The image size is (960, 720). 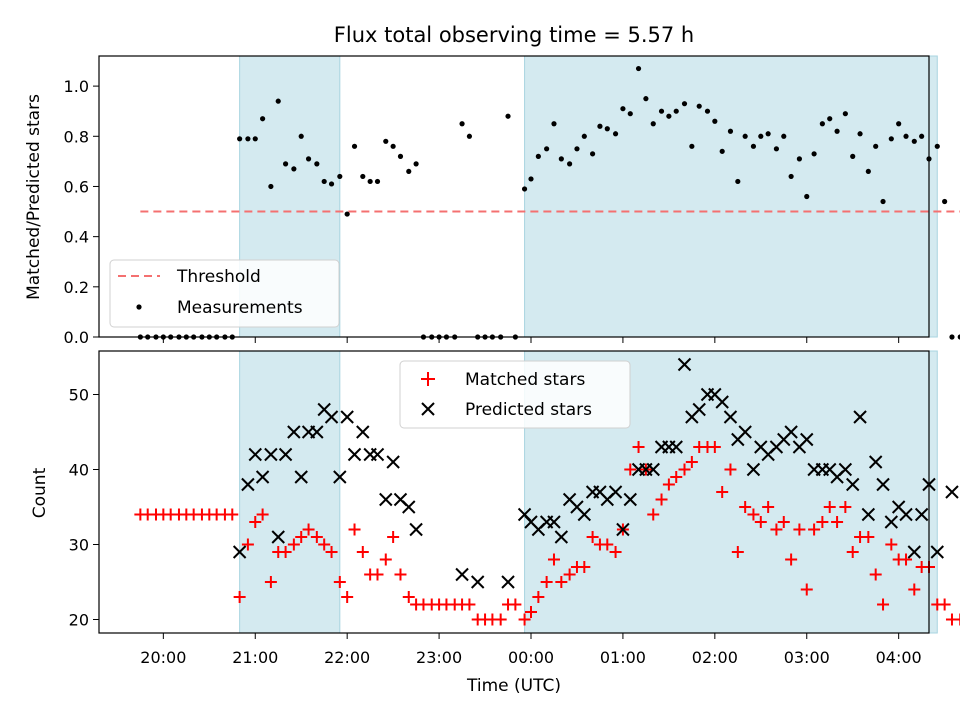 I want to click on x-tick-label: 20:00, so click(x=163, y=657).